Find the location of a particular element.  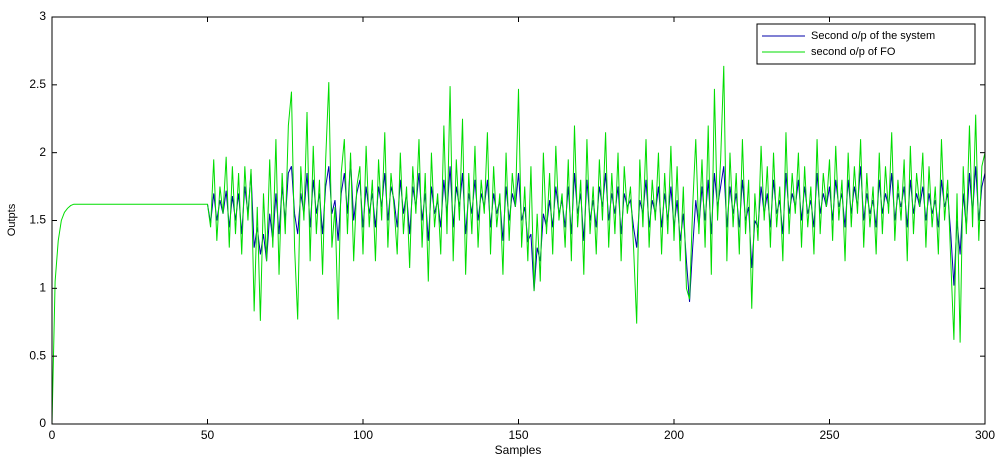

legend: Second o/p of the system second o/p of FO is located at coordinates (866, 44).